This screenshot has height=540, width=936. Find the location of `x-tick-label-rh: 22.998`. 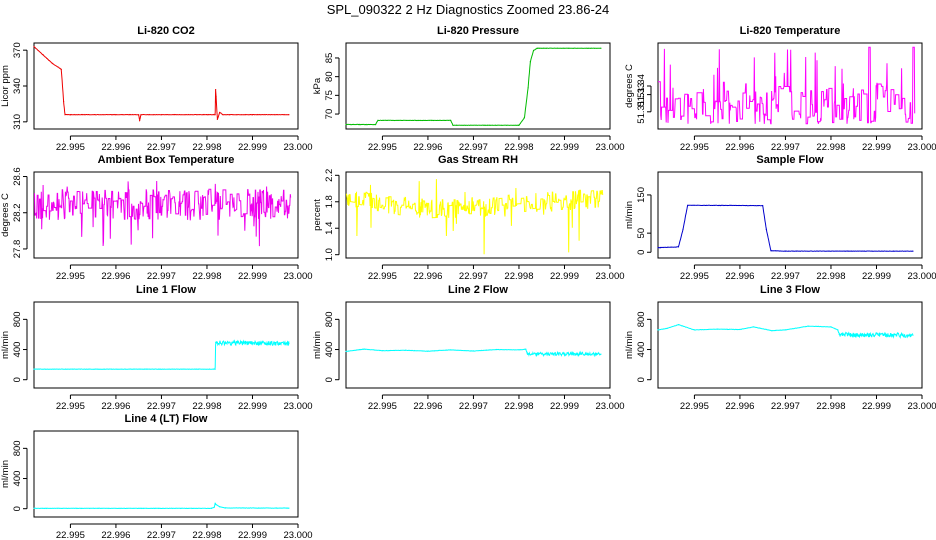

x-tick-label-rh: 22.998 is located at coordinates (518, 276).